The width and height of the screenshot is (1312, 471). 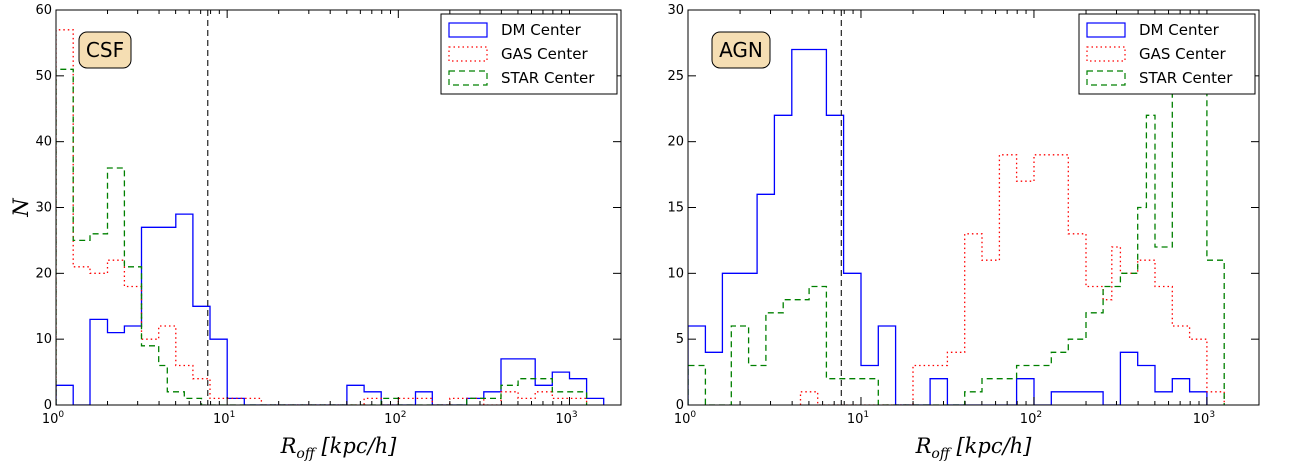 I want to click on y-tick-label: 60, so click(x=43, y=10).